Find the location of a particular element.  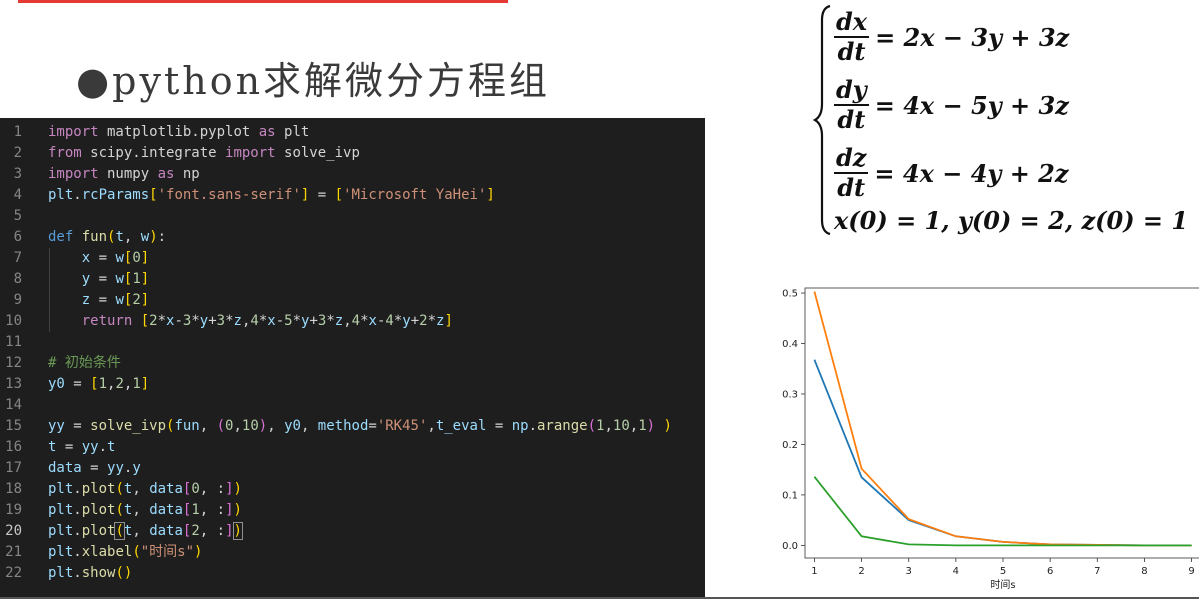

code-line: 16 t = yy.t is located at coordinates (352, 447).